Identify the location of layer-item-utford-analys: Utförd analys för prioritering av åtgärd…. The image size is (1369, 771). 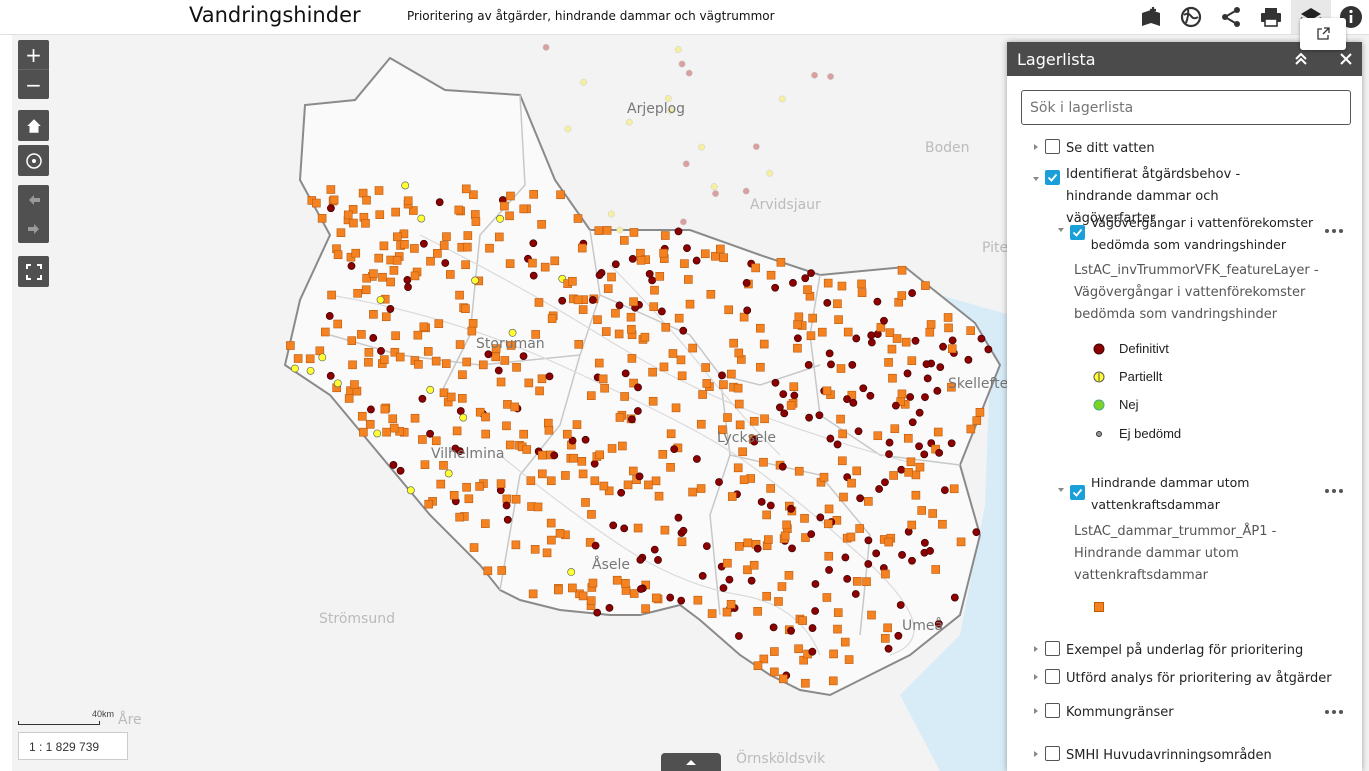
(1181, 679).